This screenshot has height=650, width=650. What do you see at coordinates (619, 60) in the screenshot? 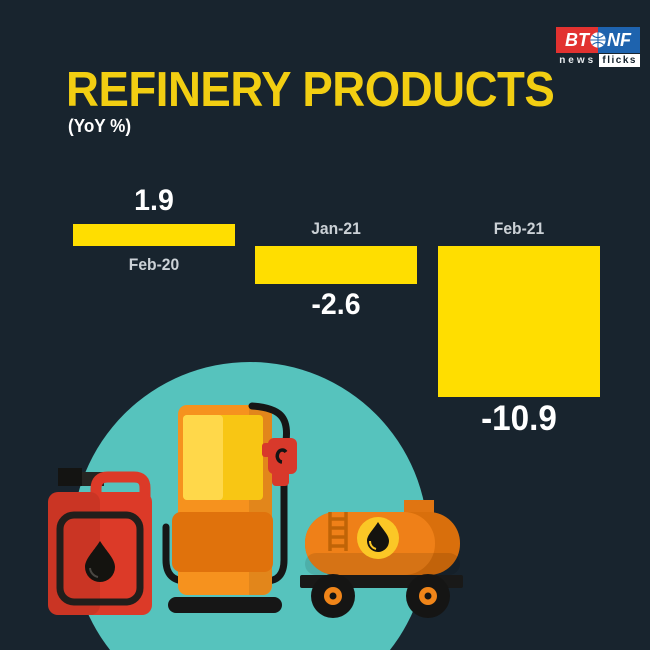
I see `logo-flicks-text: flicks` at bounding box center [619, 60].